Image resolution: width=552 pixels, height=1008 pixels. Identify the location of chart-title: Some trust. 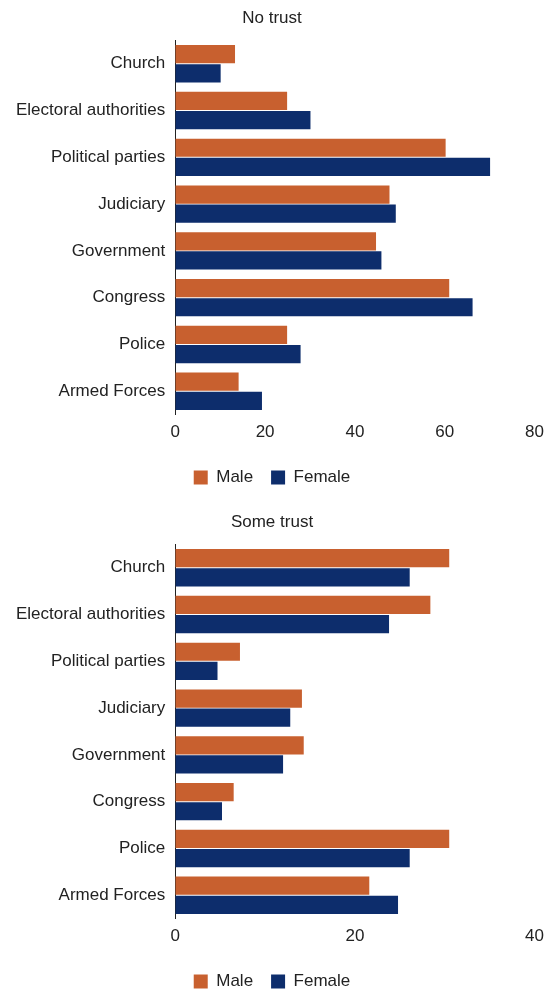
(272, 521).